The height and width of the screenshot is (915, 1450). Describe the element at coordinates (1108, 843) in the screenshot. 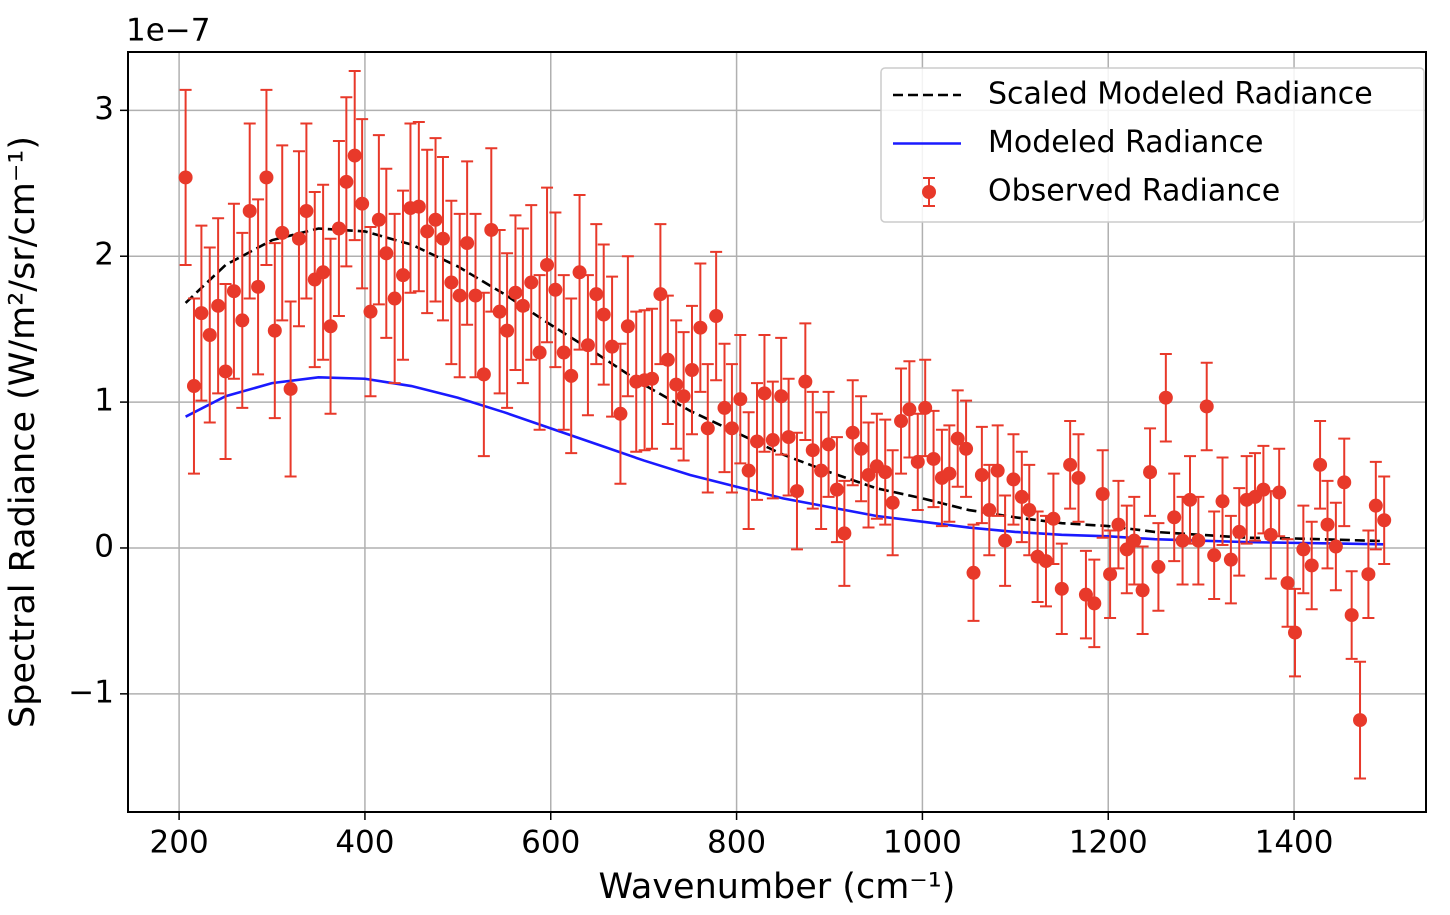

I see `x-tick-label: 1200` at that location.